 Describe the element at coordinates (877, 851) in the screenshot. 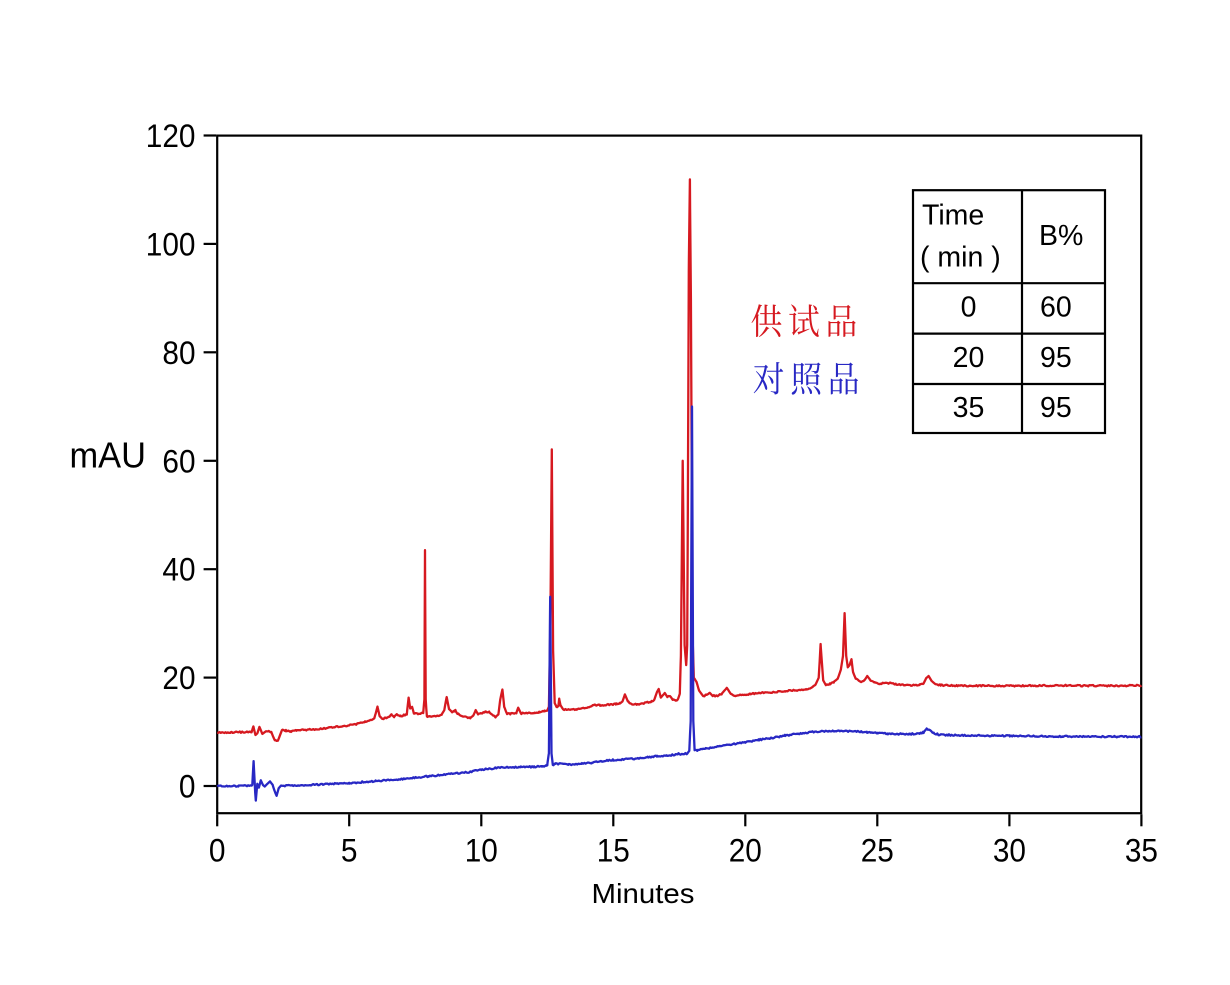

I see `svg-text: 25` at that location.